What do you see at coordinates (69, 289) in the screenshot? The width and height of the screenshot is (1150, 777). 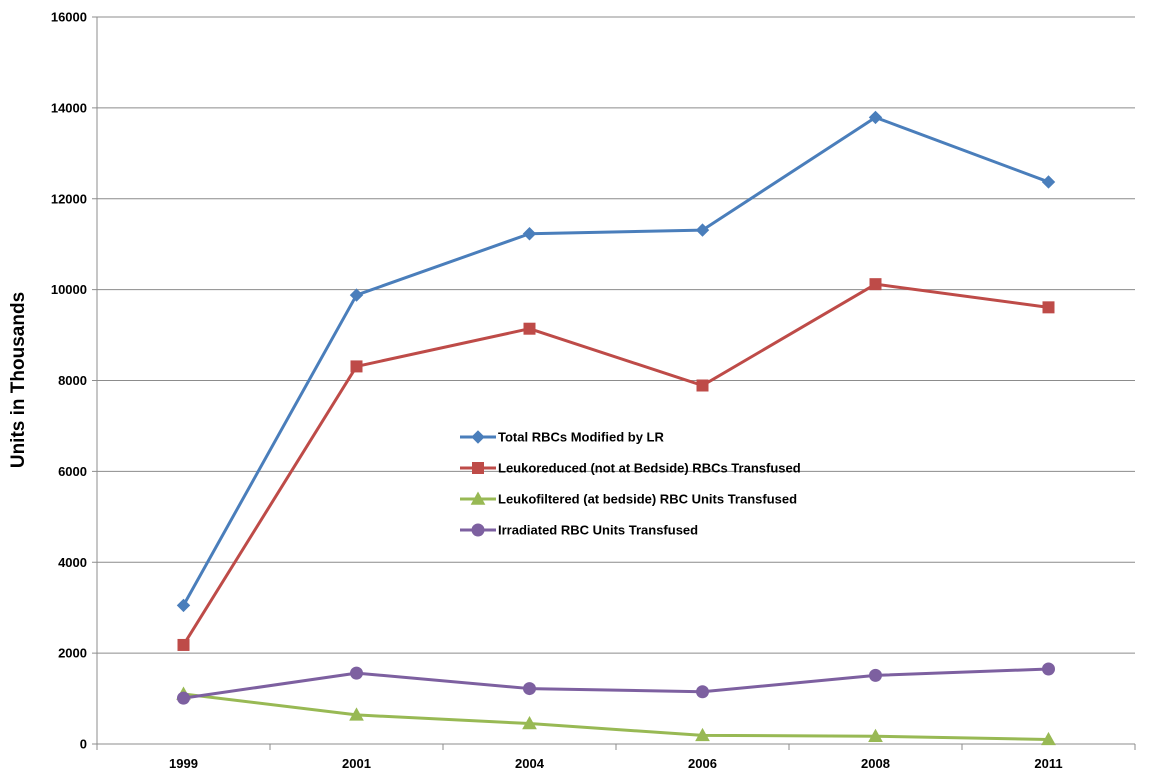 I see `y-tick-label: 10000` at bounding box center [69, 289].